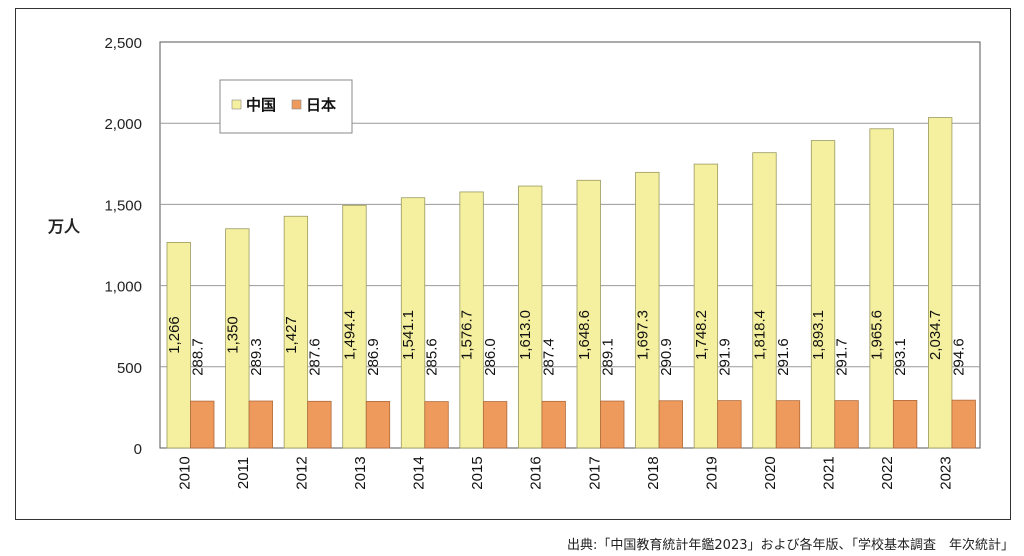 This screenshot has height=556, width=1024. What do you see at coordinates (291, 335) in the screenshot?
I see `data-label: 1,427` at bounding box center [291, 335].